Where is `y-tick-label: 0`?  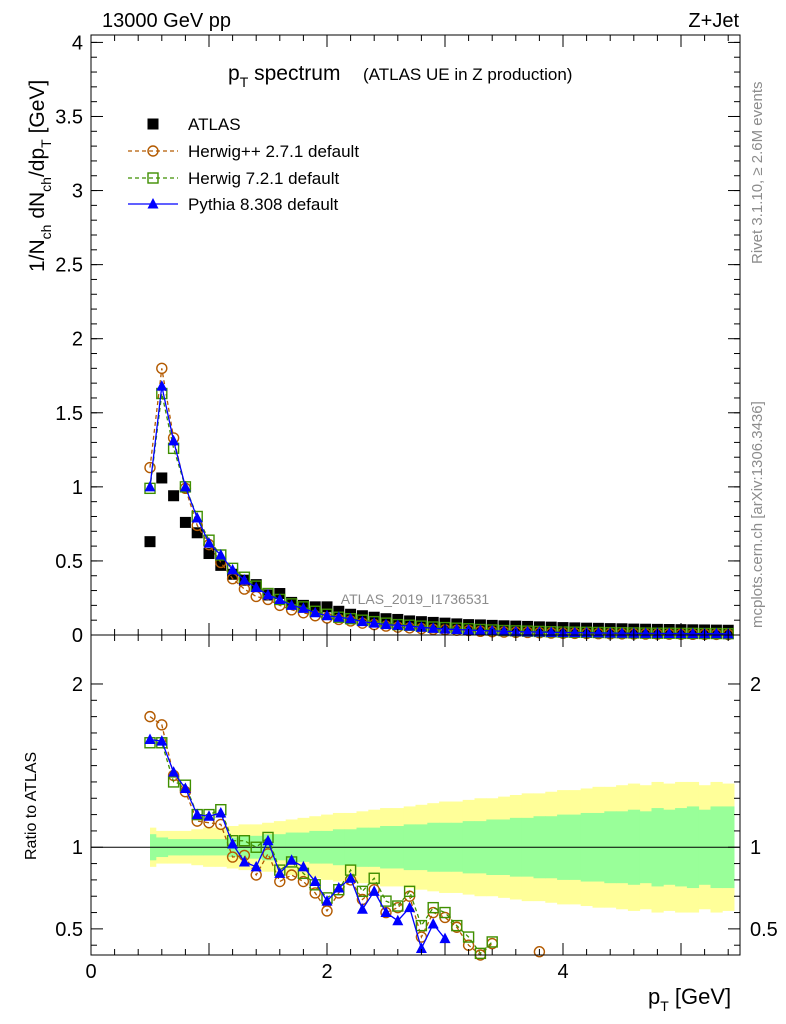 y-tick-label: 0 is located at coordinates (77, 636).